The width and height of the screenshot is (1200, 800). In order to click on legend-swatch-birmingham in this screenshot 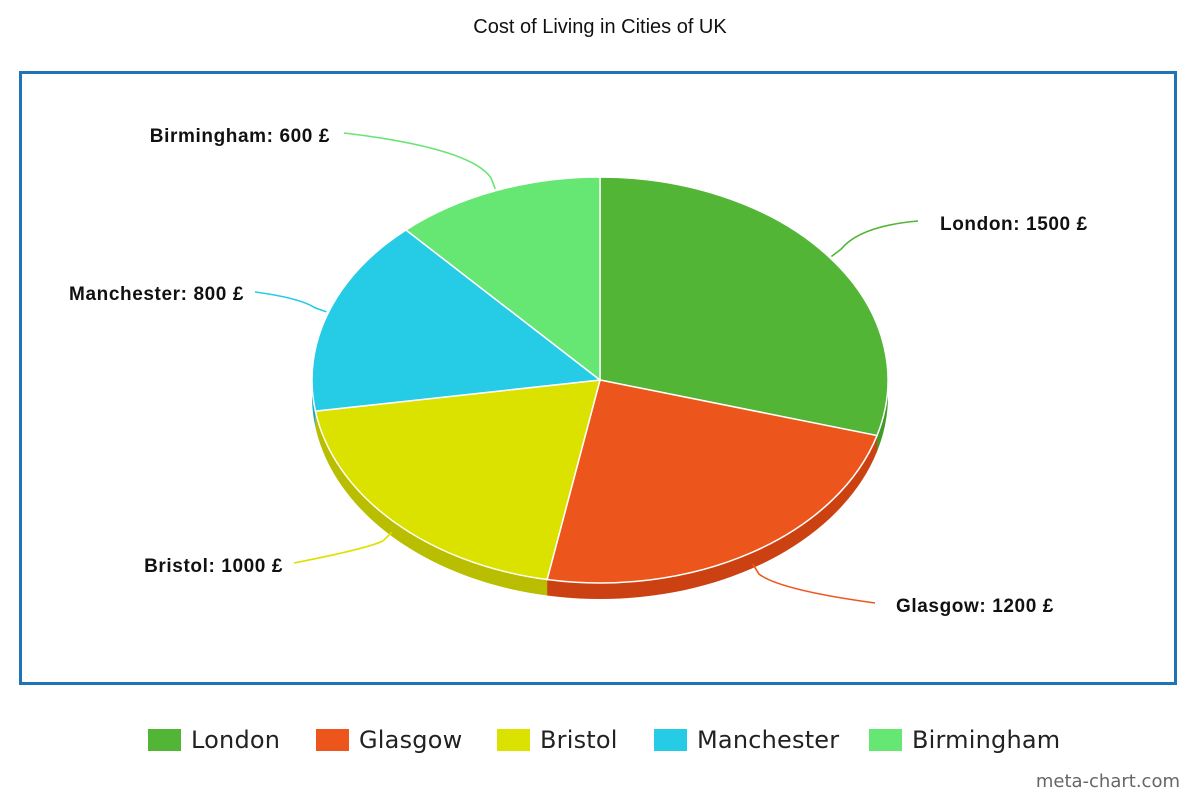, I will do `click(885, 740)`.